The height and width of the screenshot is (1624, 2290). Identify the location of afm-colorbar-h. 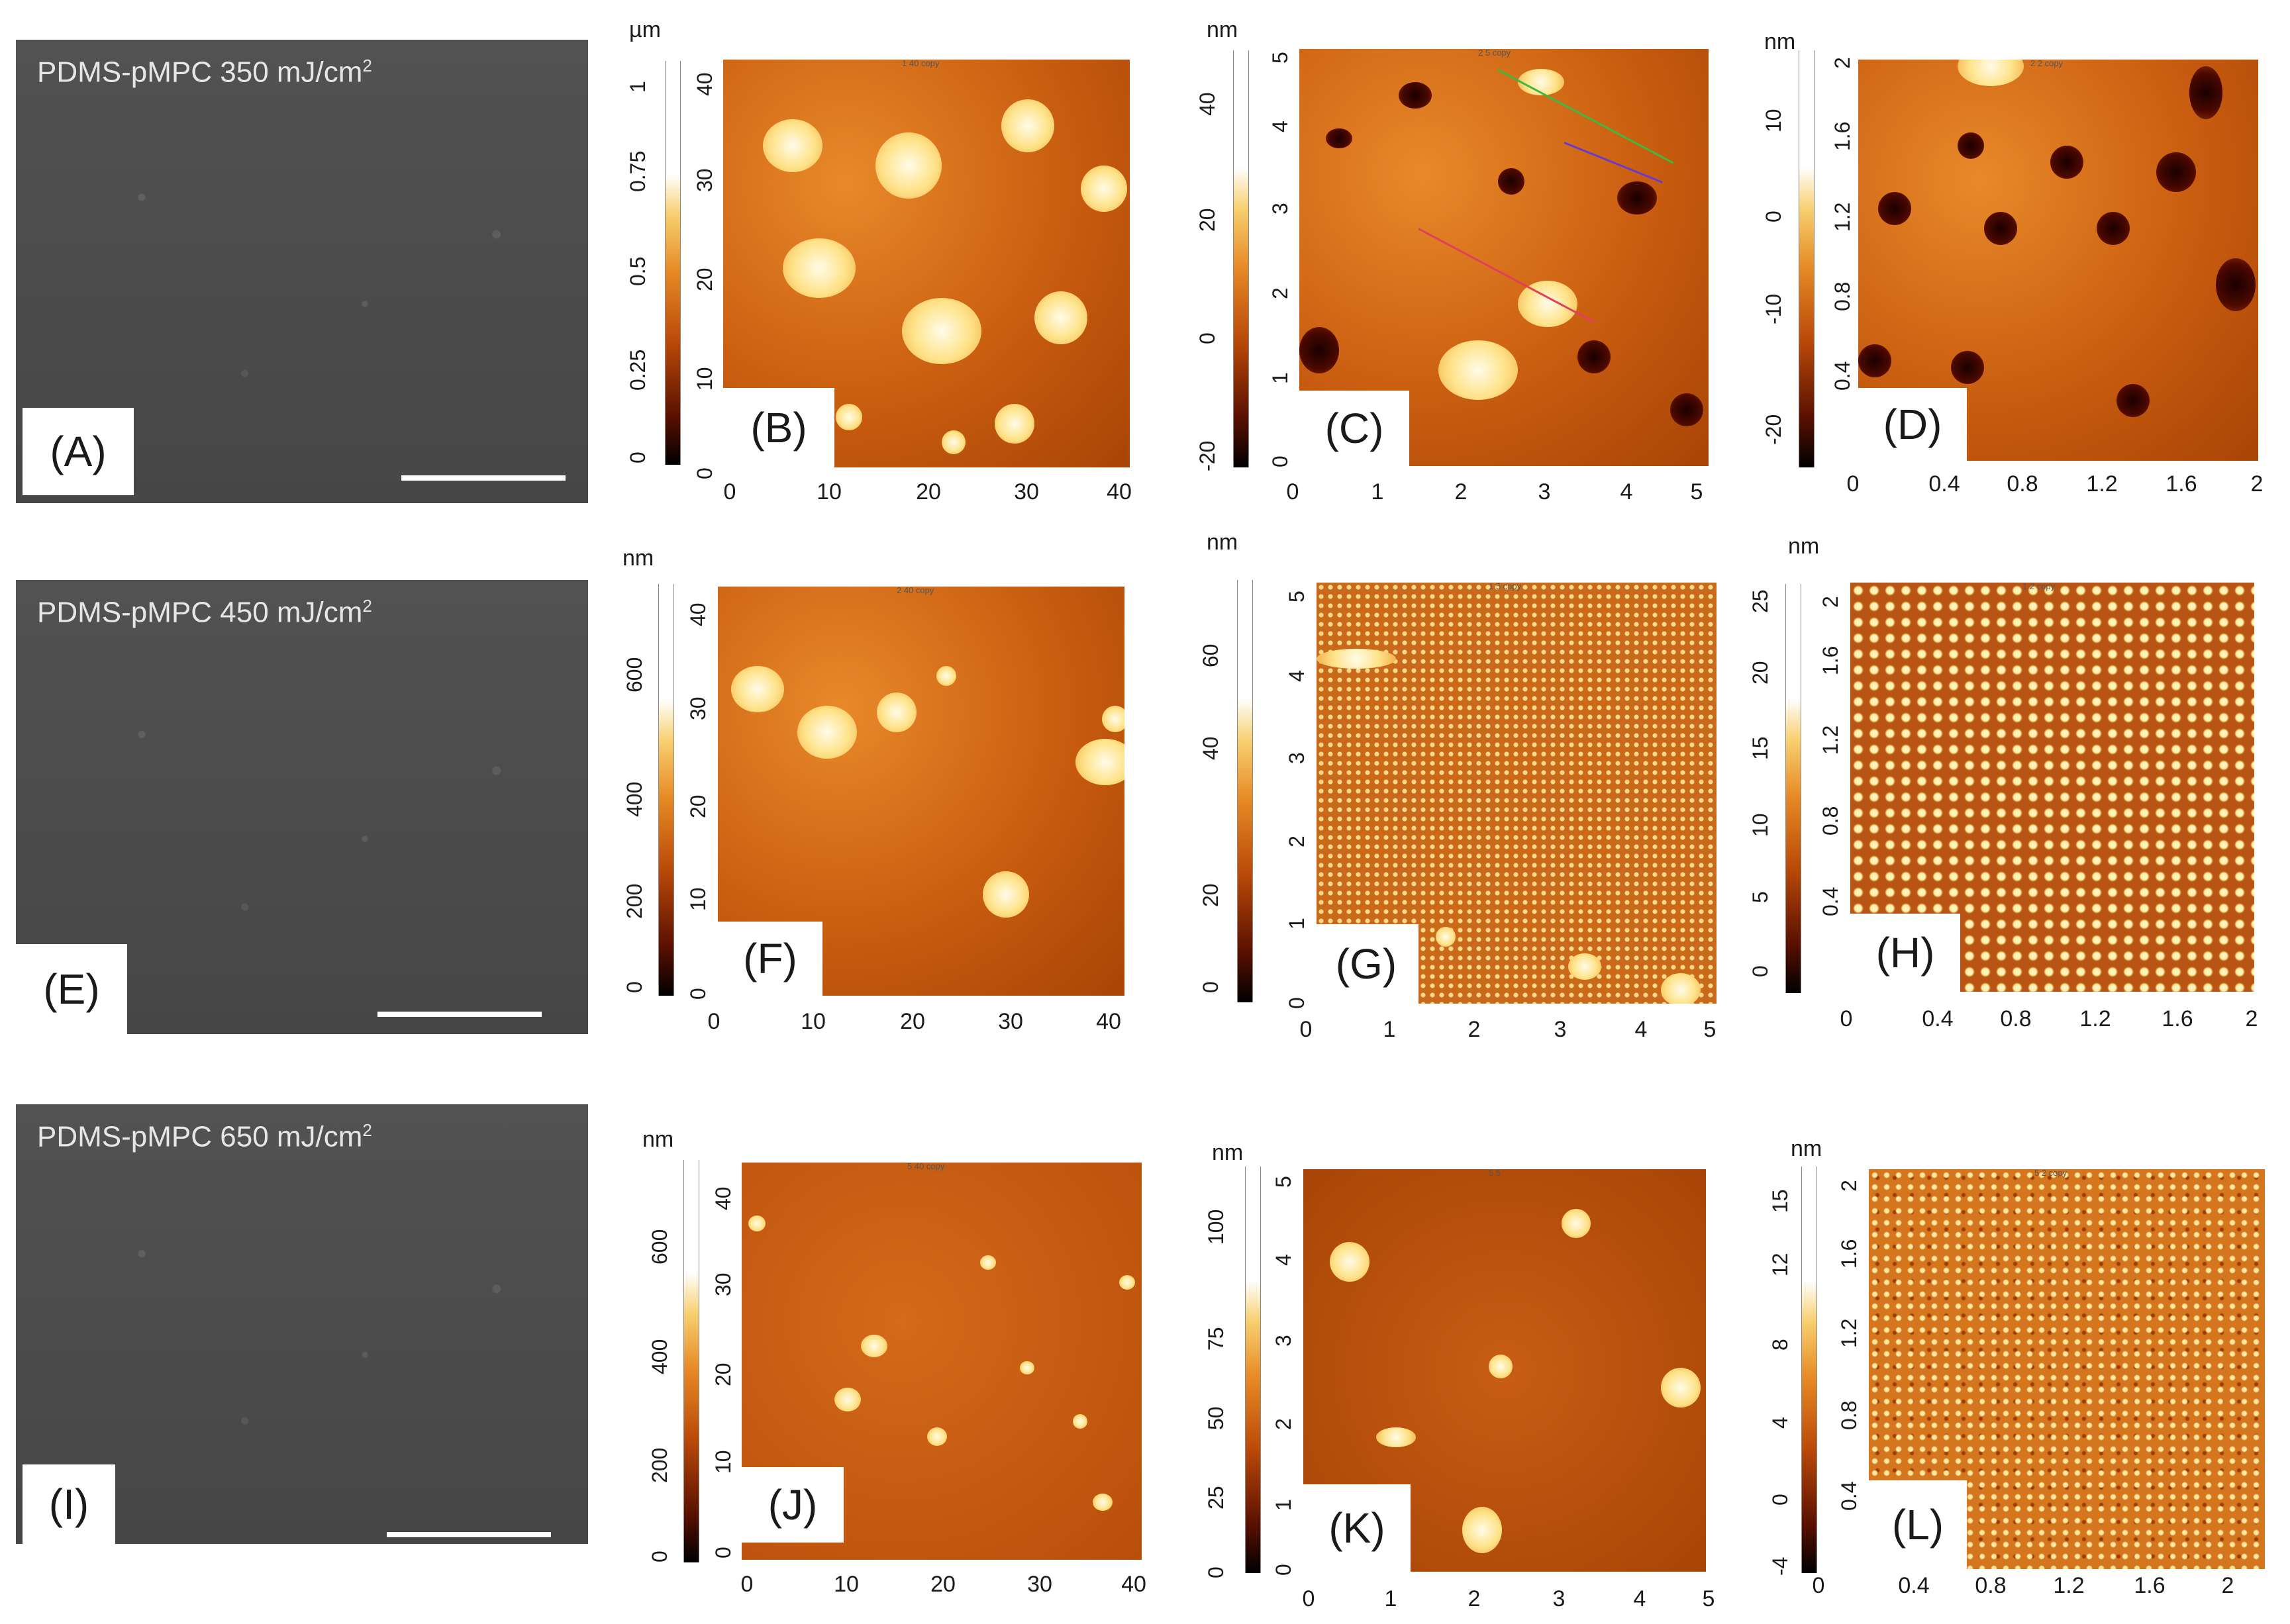
(1793, 788).